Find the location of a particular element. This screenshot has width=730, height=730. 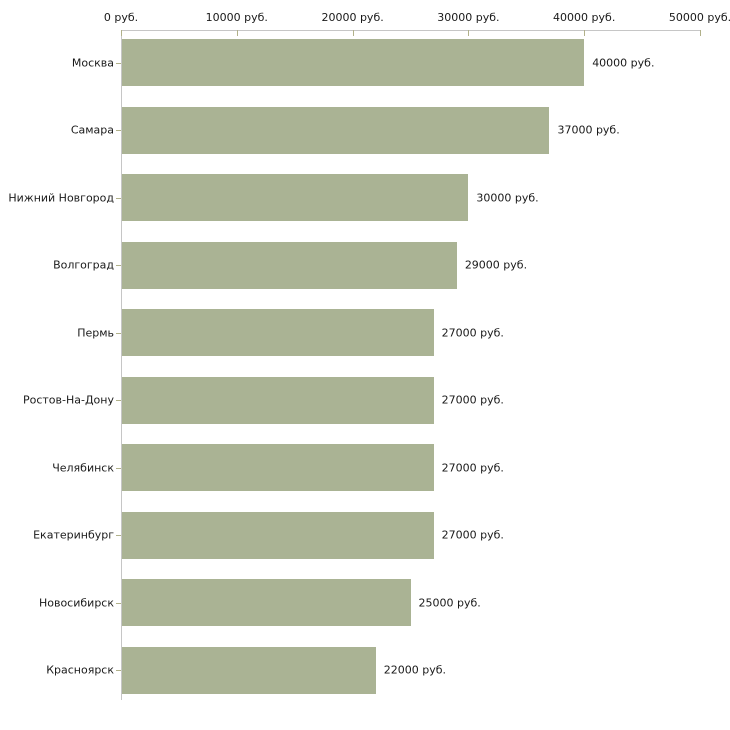

bar-value-label: 25000 руб. is located at coordinates (449, 602).